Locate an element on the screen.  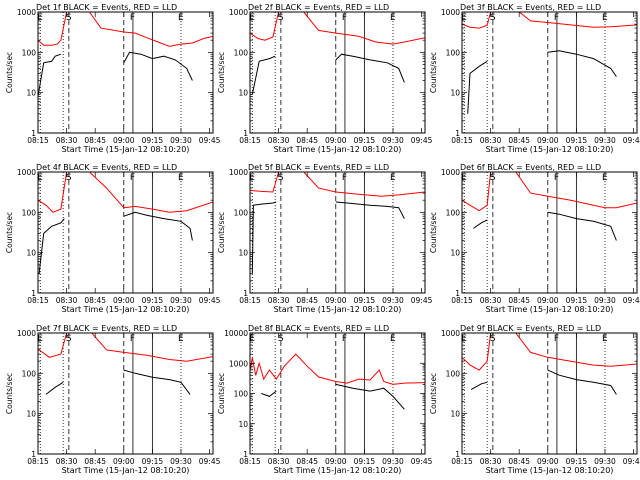
panel-title: Det 1f BLACK = Events, RED = LLD is located at coordinates (106, 7).